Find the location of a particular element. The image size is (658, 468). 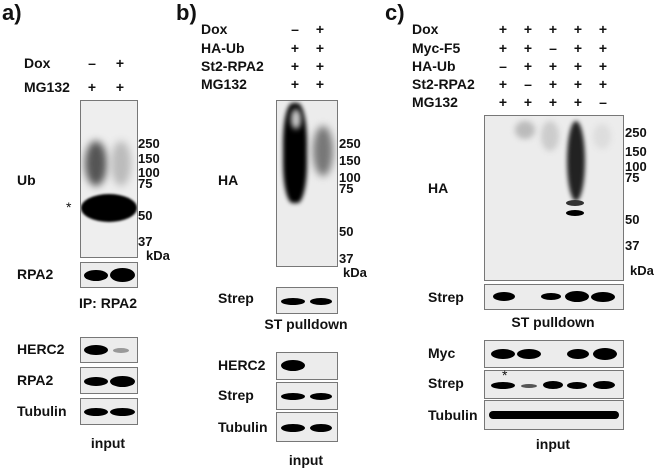

panel-a-label: a) is located at coordinates (12, 12).